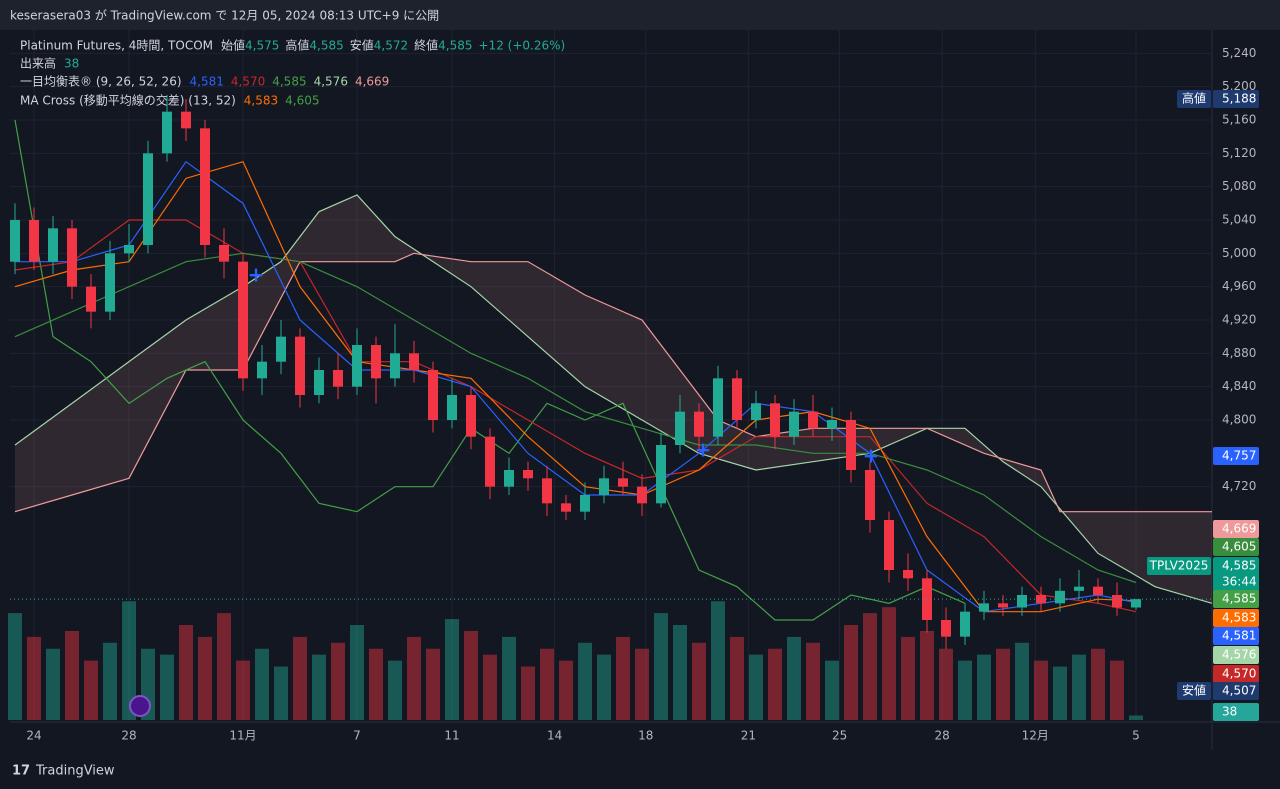 The width and height of the screenshot is (1280, 789). Describe the element at coordinates (33, 736) in the screenshot. I see `x-tick-label: 24` at that location.